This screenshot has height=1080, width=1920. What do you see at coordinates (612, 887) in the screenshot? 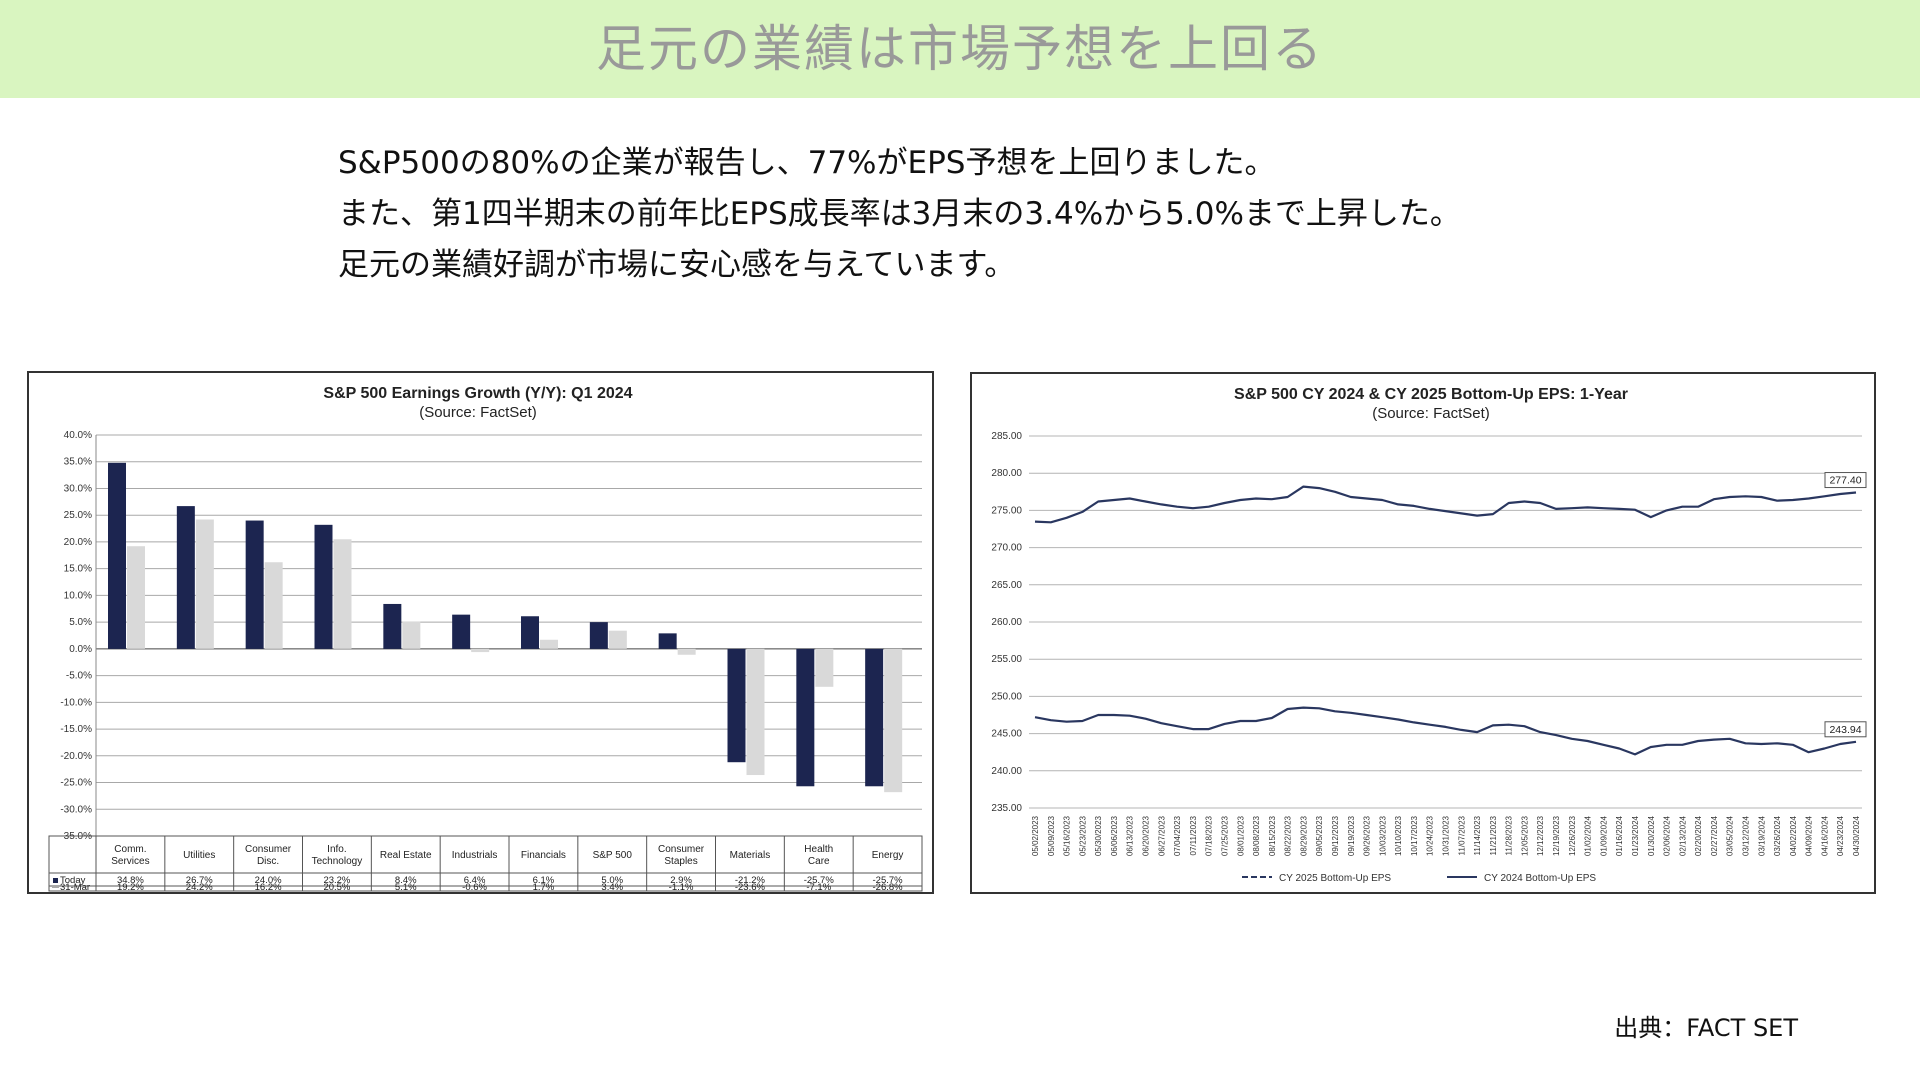
I see `mar31-value-label: 3.4%` at bounding box center [612, 887].